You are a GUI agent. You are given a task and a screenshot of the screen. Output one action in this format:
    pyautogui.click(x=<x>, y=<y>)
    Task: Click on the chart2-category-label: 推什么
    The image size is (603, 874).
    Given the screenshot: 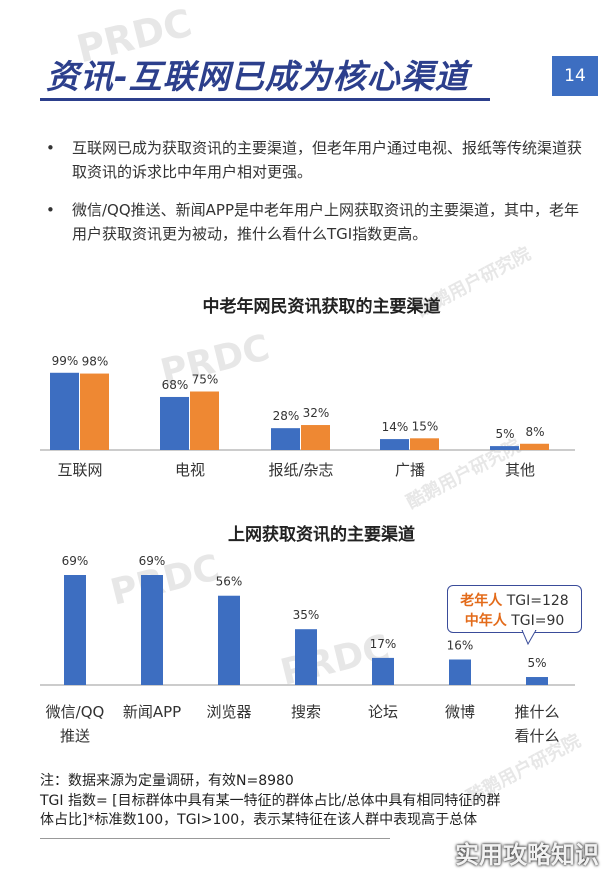 What is the action you would take?
    pyautogui.click(x=536, y=712)
    